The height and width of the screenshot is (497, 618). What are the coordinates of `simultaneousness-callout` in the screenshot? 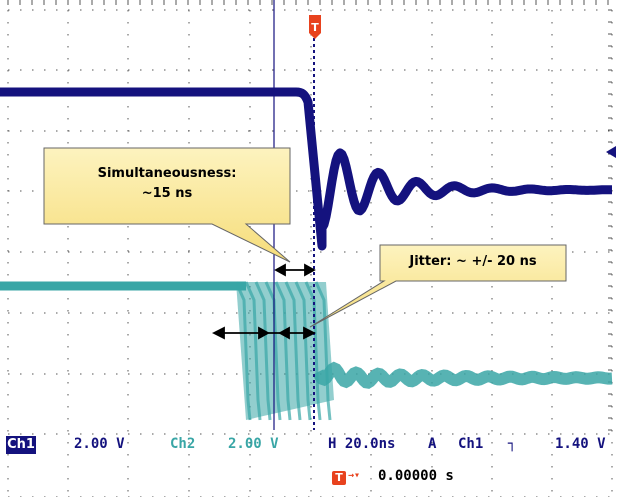 It's located at (167, 205).